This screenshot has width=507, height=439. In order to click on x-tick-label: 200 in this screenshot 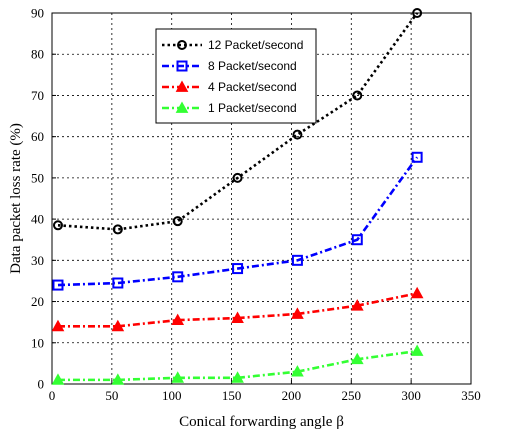, I will do `click(292, 395)`.